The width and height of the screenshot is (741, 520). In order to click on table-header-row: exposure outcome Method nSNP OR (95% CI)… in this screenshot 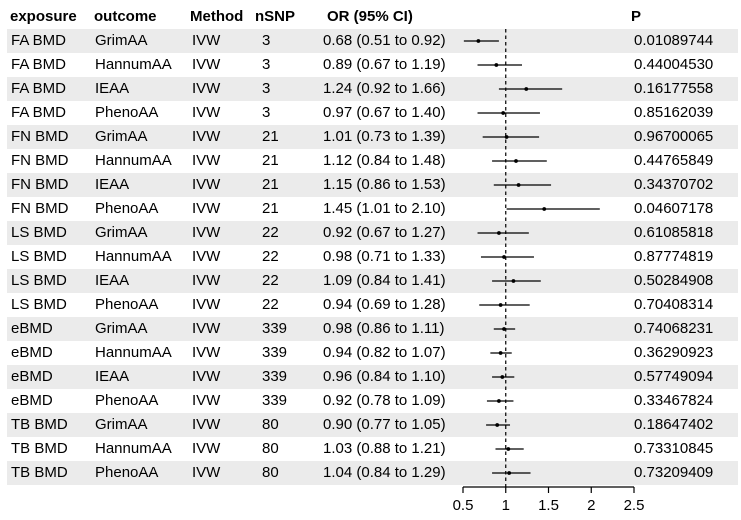, I will do `click(370, 17)`.